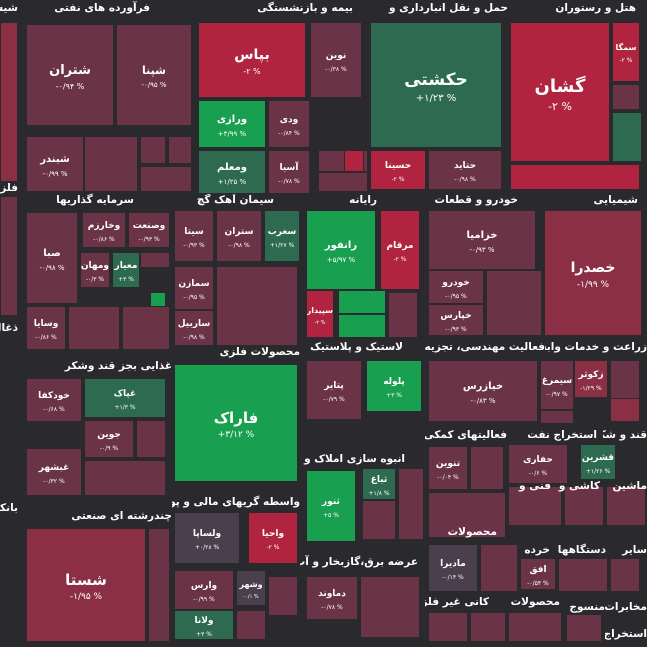  Describe the element at coordinates (235, 200) in the screenshot. I see `sector-header: سیمان آهک گچ` at that location.